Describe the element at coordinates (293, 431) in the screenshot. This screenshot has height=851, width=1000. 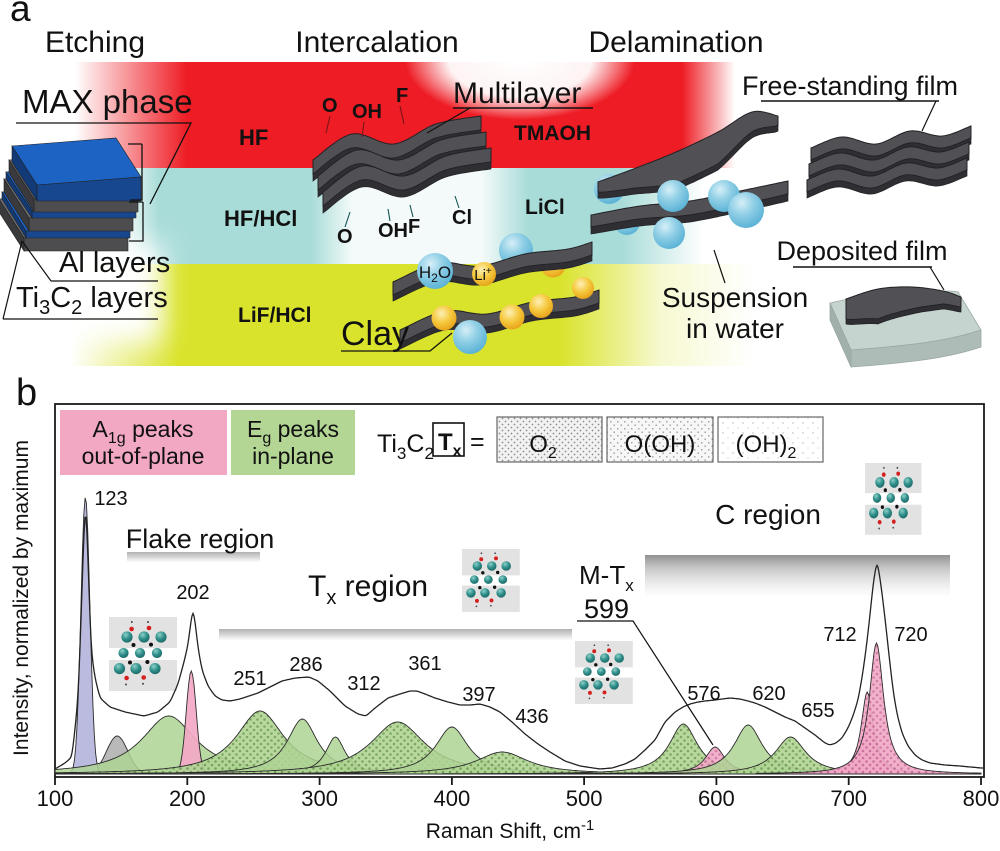
I see `svg-text: Eg peaks` at that location.